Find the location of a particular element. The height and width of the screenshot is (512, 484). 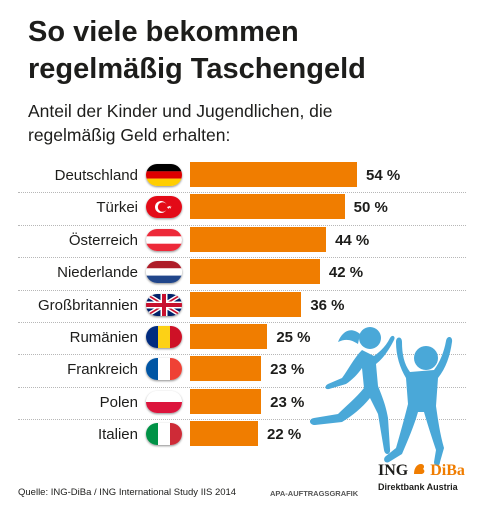

category-label: Großbritannien is located at coordinates (87, 305).